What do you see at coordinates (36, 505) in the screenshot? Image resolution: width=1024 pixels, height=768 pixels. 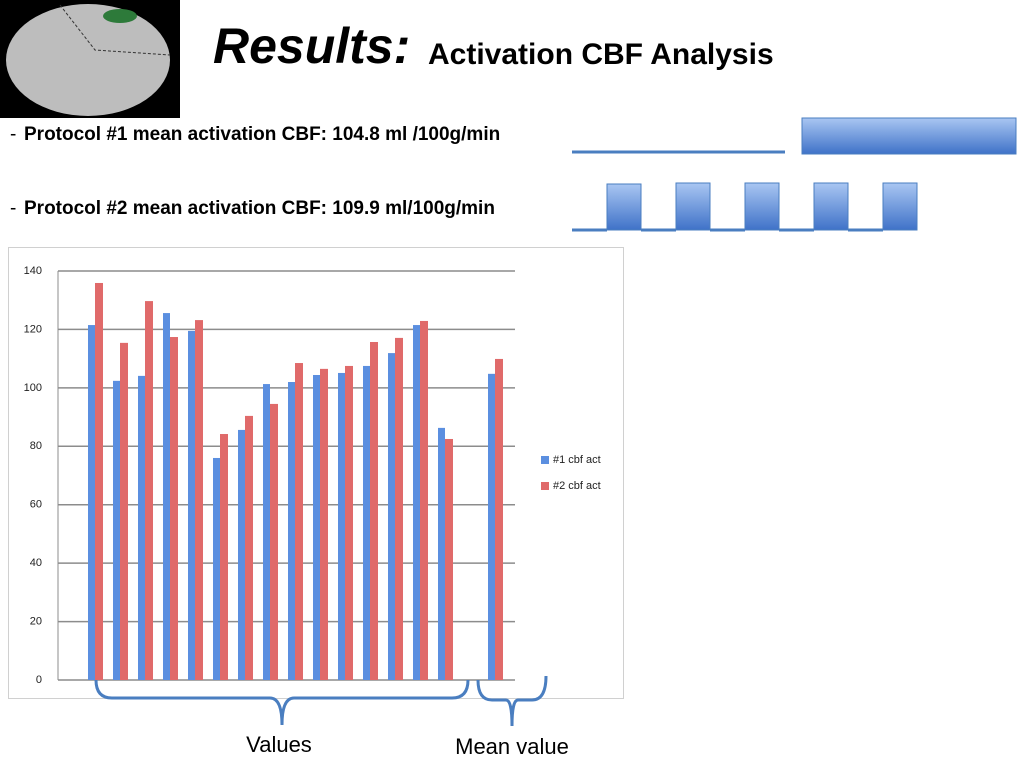 I see `y-tick-label: 60` at bounding box center [36, 505].